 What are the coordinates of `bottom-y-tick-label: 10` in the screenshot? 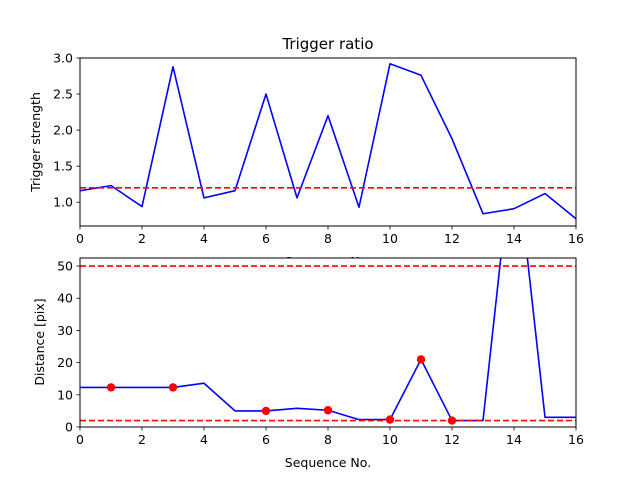 It's located at (65, 394).